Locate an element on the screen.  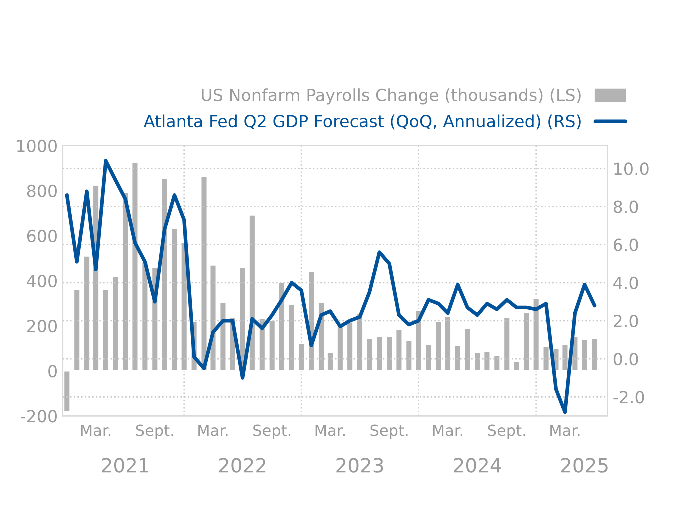
y-tick-label: 600 is located at coordinates (42, 236).